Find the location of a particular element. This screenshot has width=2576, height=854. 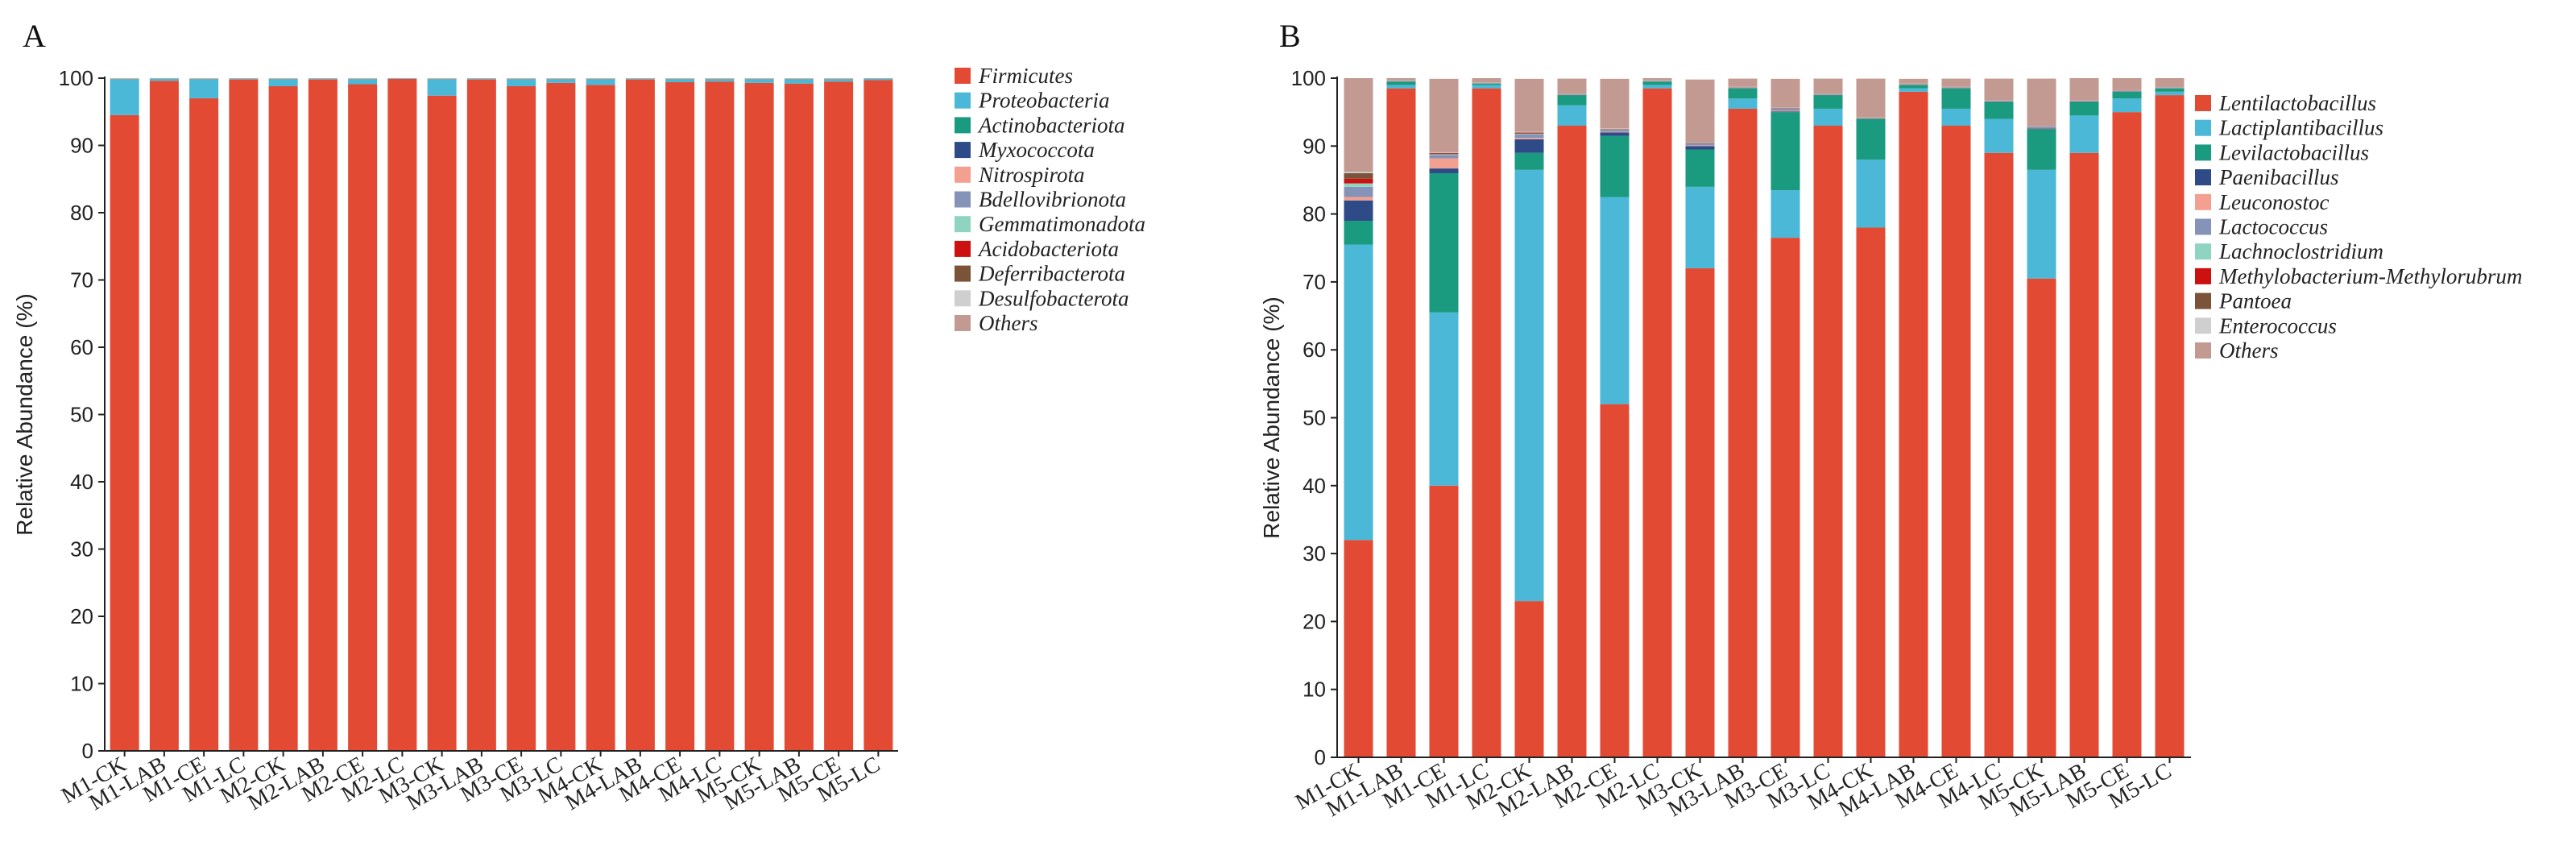

bar-segment-methylobacterium-methylorubrum is located at coordinates (1444, 154).